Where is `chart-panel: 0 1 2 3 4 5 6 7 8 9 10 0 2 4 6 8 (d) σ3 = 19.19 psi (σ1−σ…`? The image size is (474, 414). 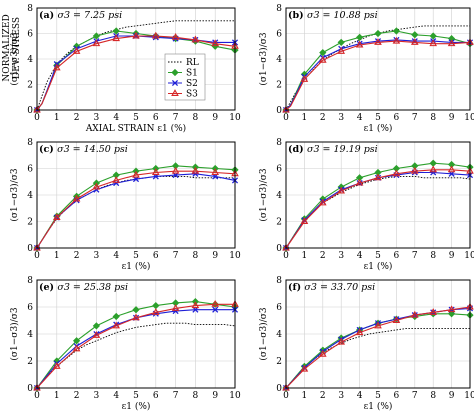 chart-panel: 0 1 2 3 4 5 6 7 8 9 10 0 2 4 6 8 (d) σ3 = 19.19 psi (σ1−σ… is located at coordinates (366, 205).